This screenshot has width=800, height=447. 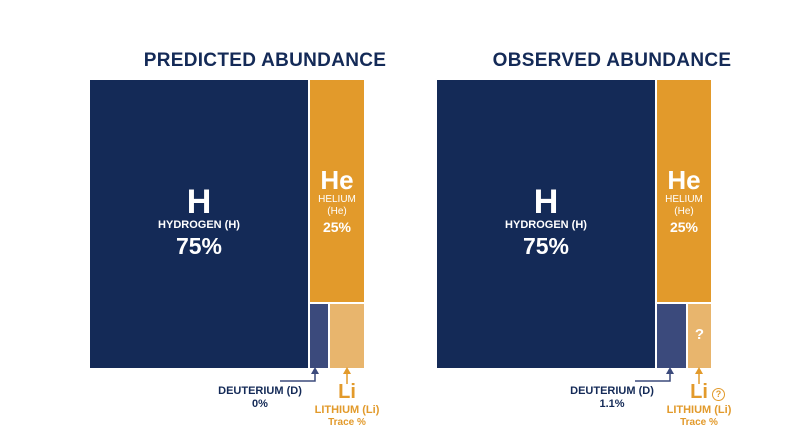 I want to click on deuterium-value: 0%, so click(x=260, y=404).